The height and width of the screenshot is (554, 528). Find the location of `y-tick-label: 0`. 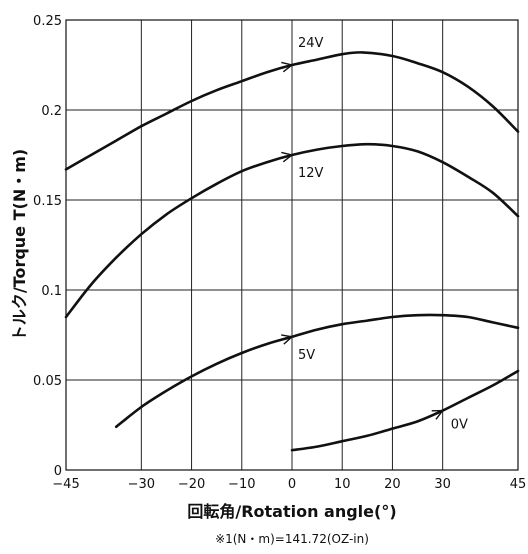

y-tick-label: 0 is located at coordinates (58, 471).